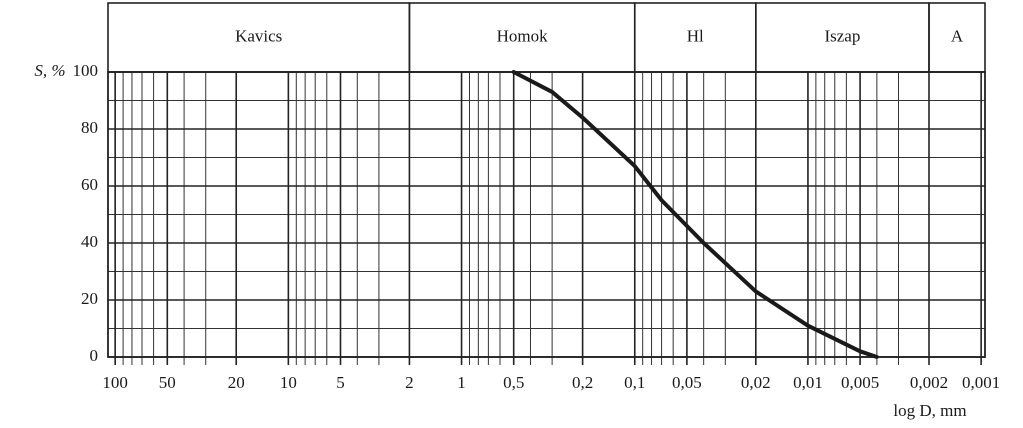  I want to click on zone-label: Kavics, so click(258, 35).